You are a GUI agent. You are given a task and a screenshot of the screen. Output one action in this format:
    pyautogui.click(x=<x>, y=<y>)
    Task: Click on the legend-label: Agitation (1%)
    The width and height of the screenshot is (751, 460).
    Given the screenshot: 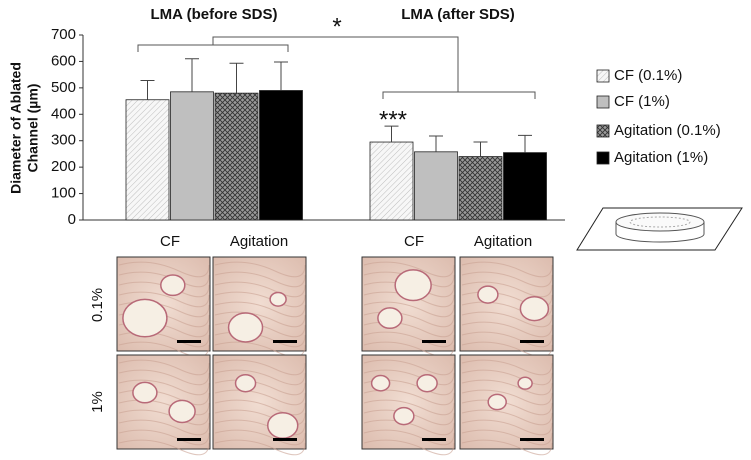 What is the action you would take?
    pyautogui.click(x=661, y=157)
    